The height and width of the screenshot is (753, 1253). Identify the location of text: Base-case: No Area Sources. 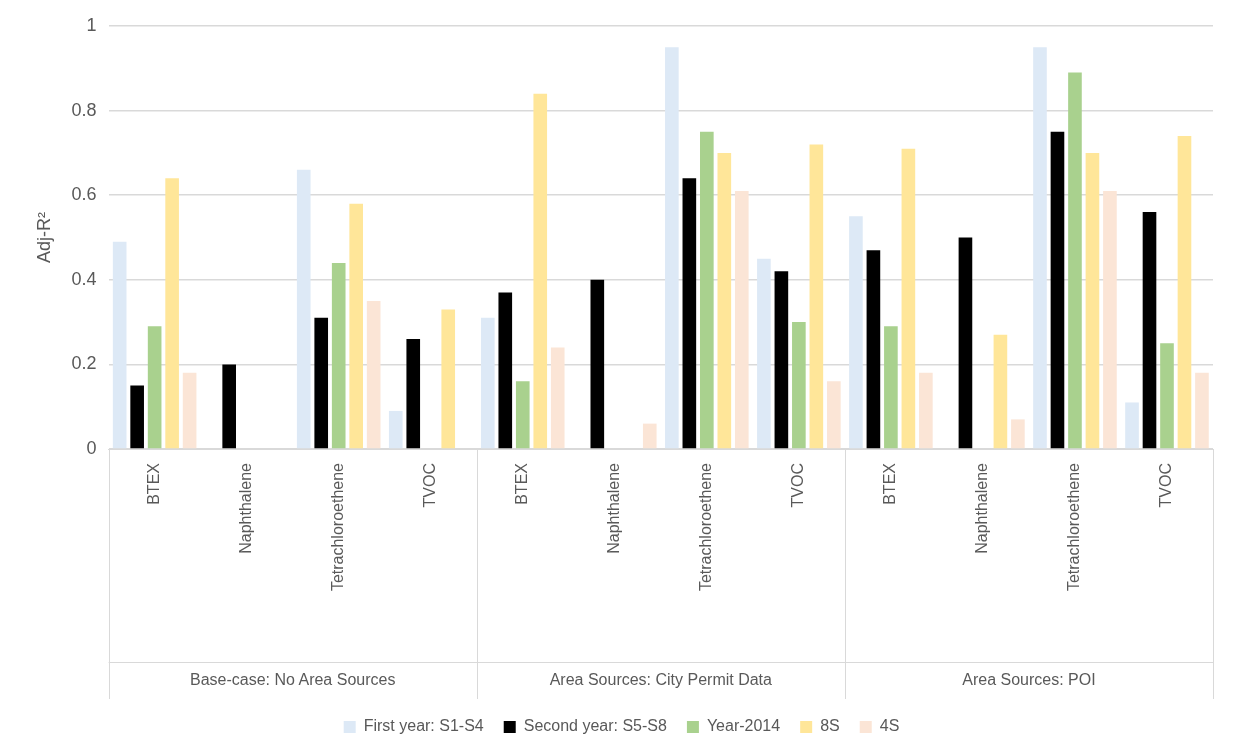
(292, 680).